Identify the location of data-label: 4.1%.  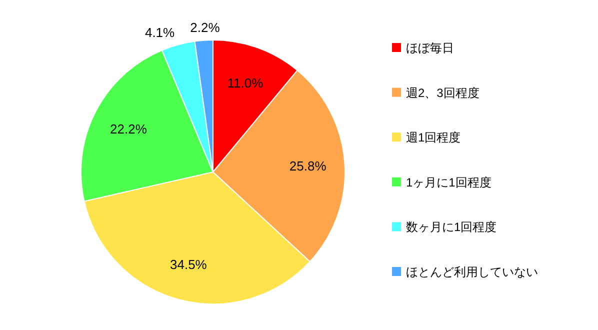
(160, 32).